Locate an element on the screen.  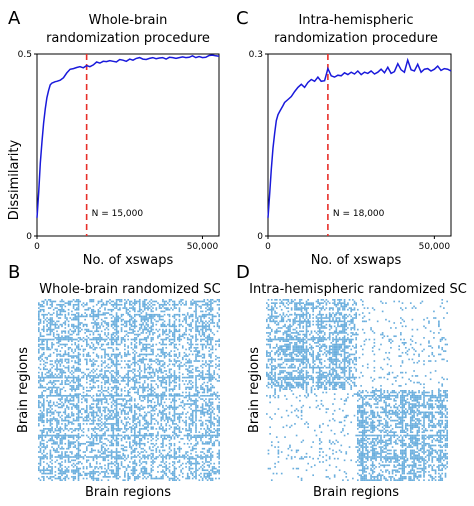
chart-c-threshold-label: N = 18,000 is located at coordinates (359, 214).